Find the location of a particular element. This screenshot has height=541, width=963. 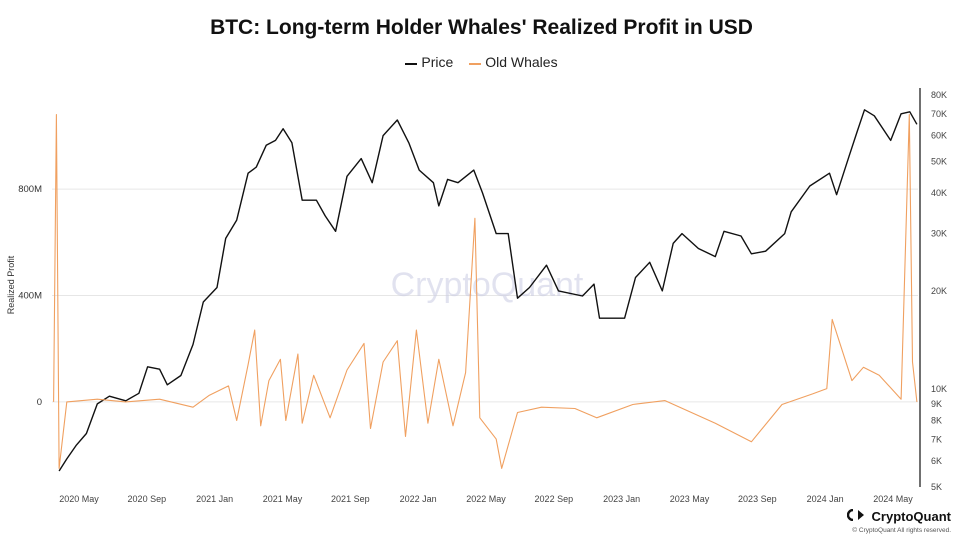

legend-item-old-whales: Old Whales is located at coordinates (513, 62).